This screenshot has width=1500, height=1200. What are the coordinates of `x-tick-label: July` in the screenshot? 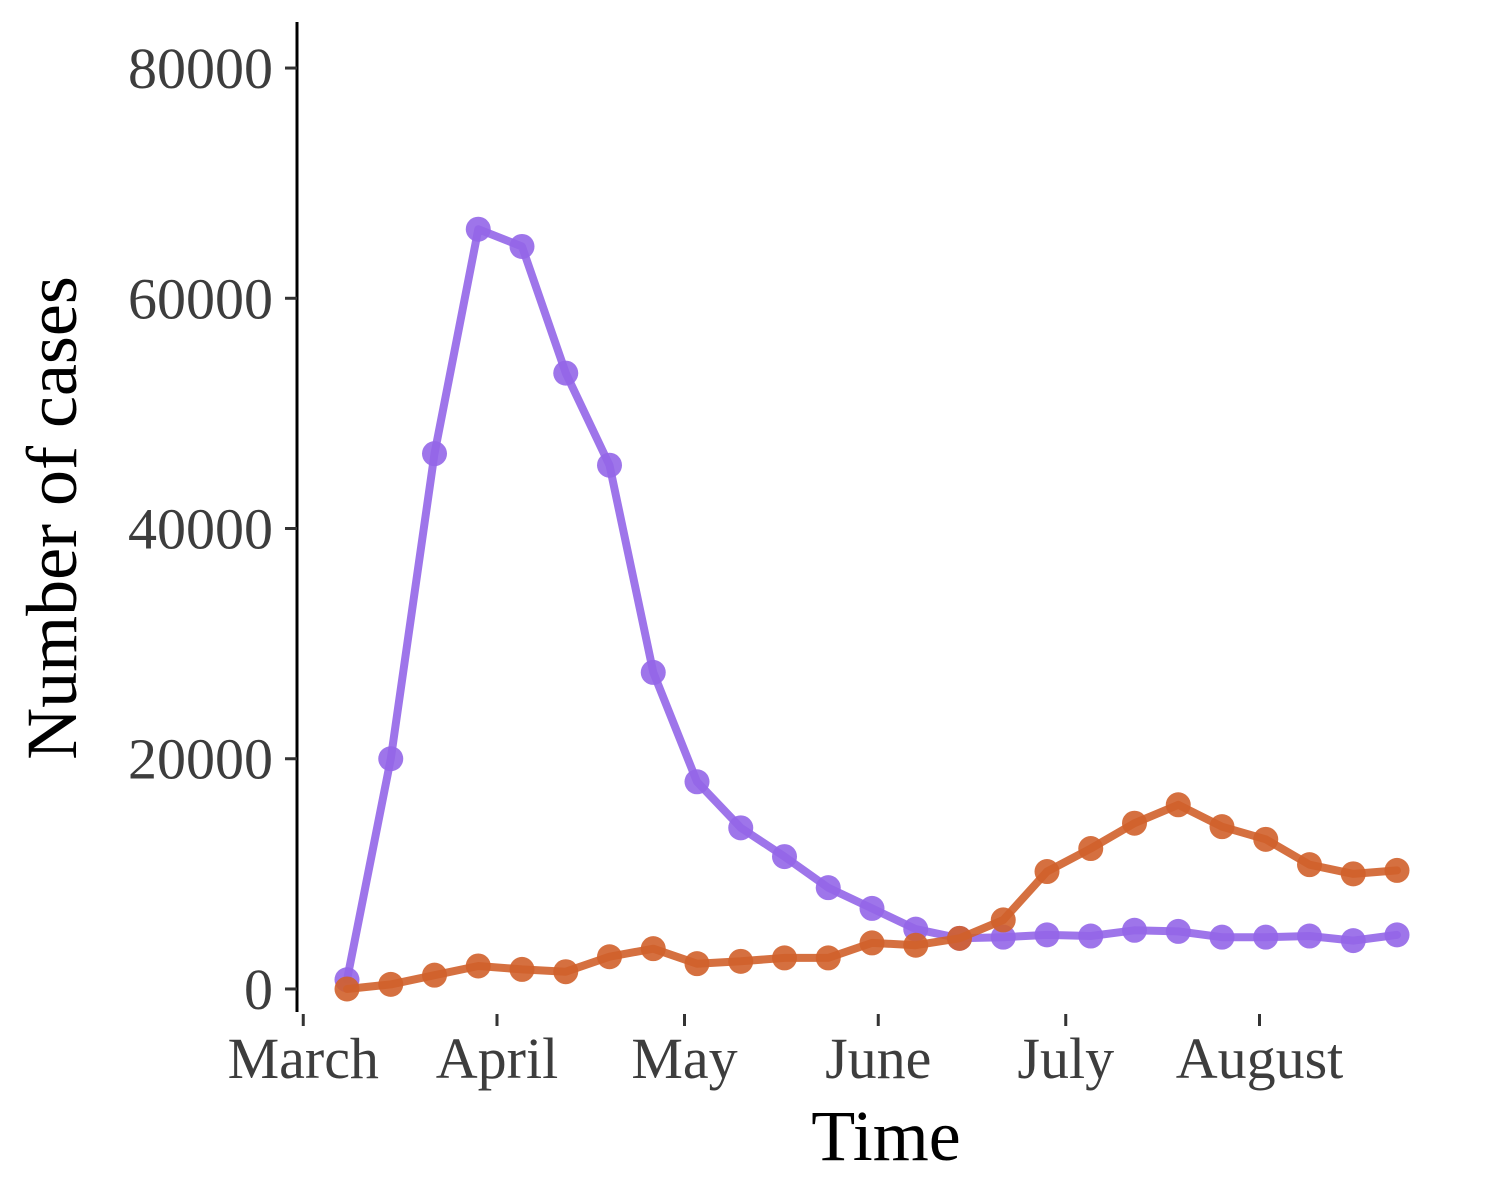 It's located at (1065, 1058).